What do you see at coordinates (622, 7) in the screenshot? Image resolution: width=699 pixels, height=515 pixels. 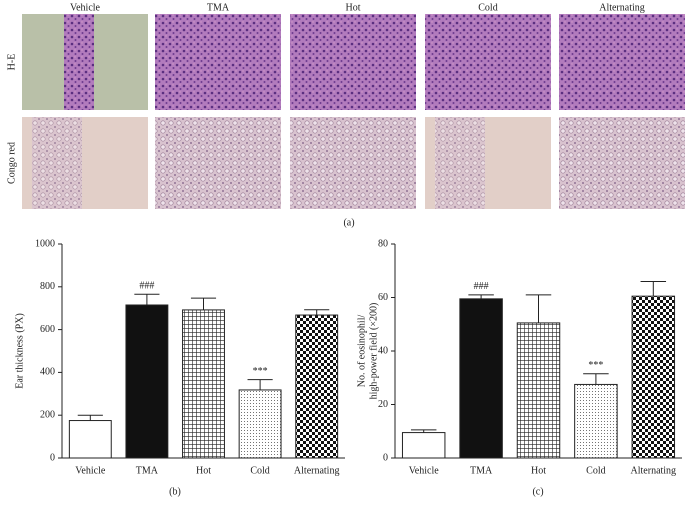 I see `column-label: Alternating` at bounding box center [622, 7].